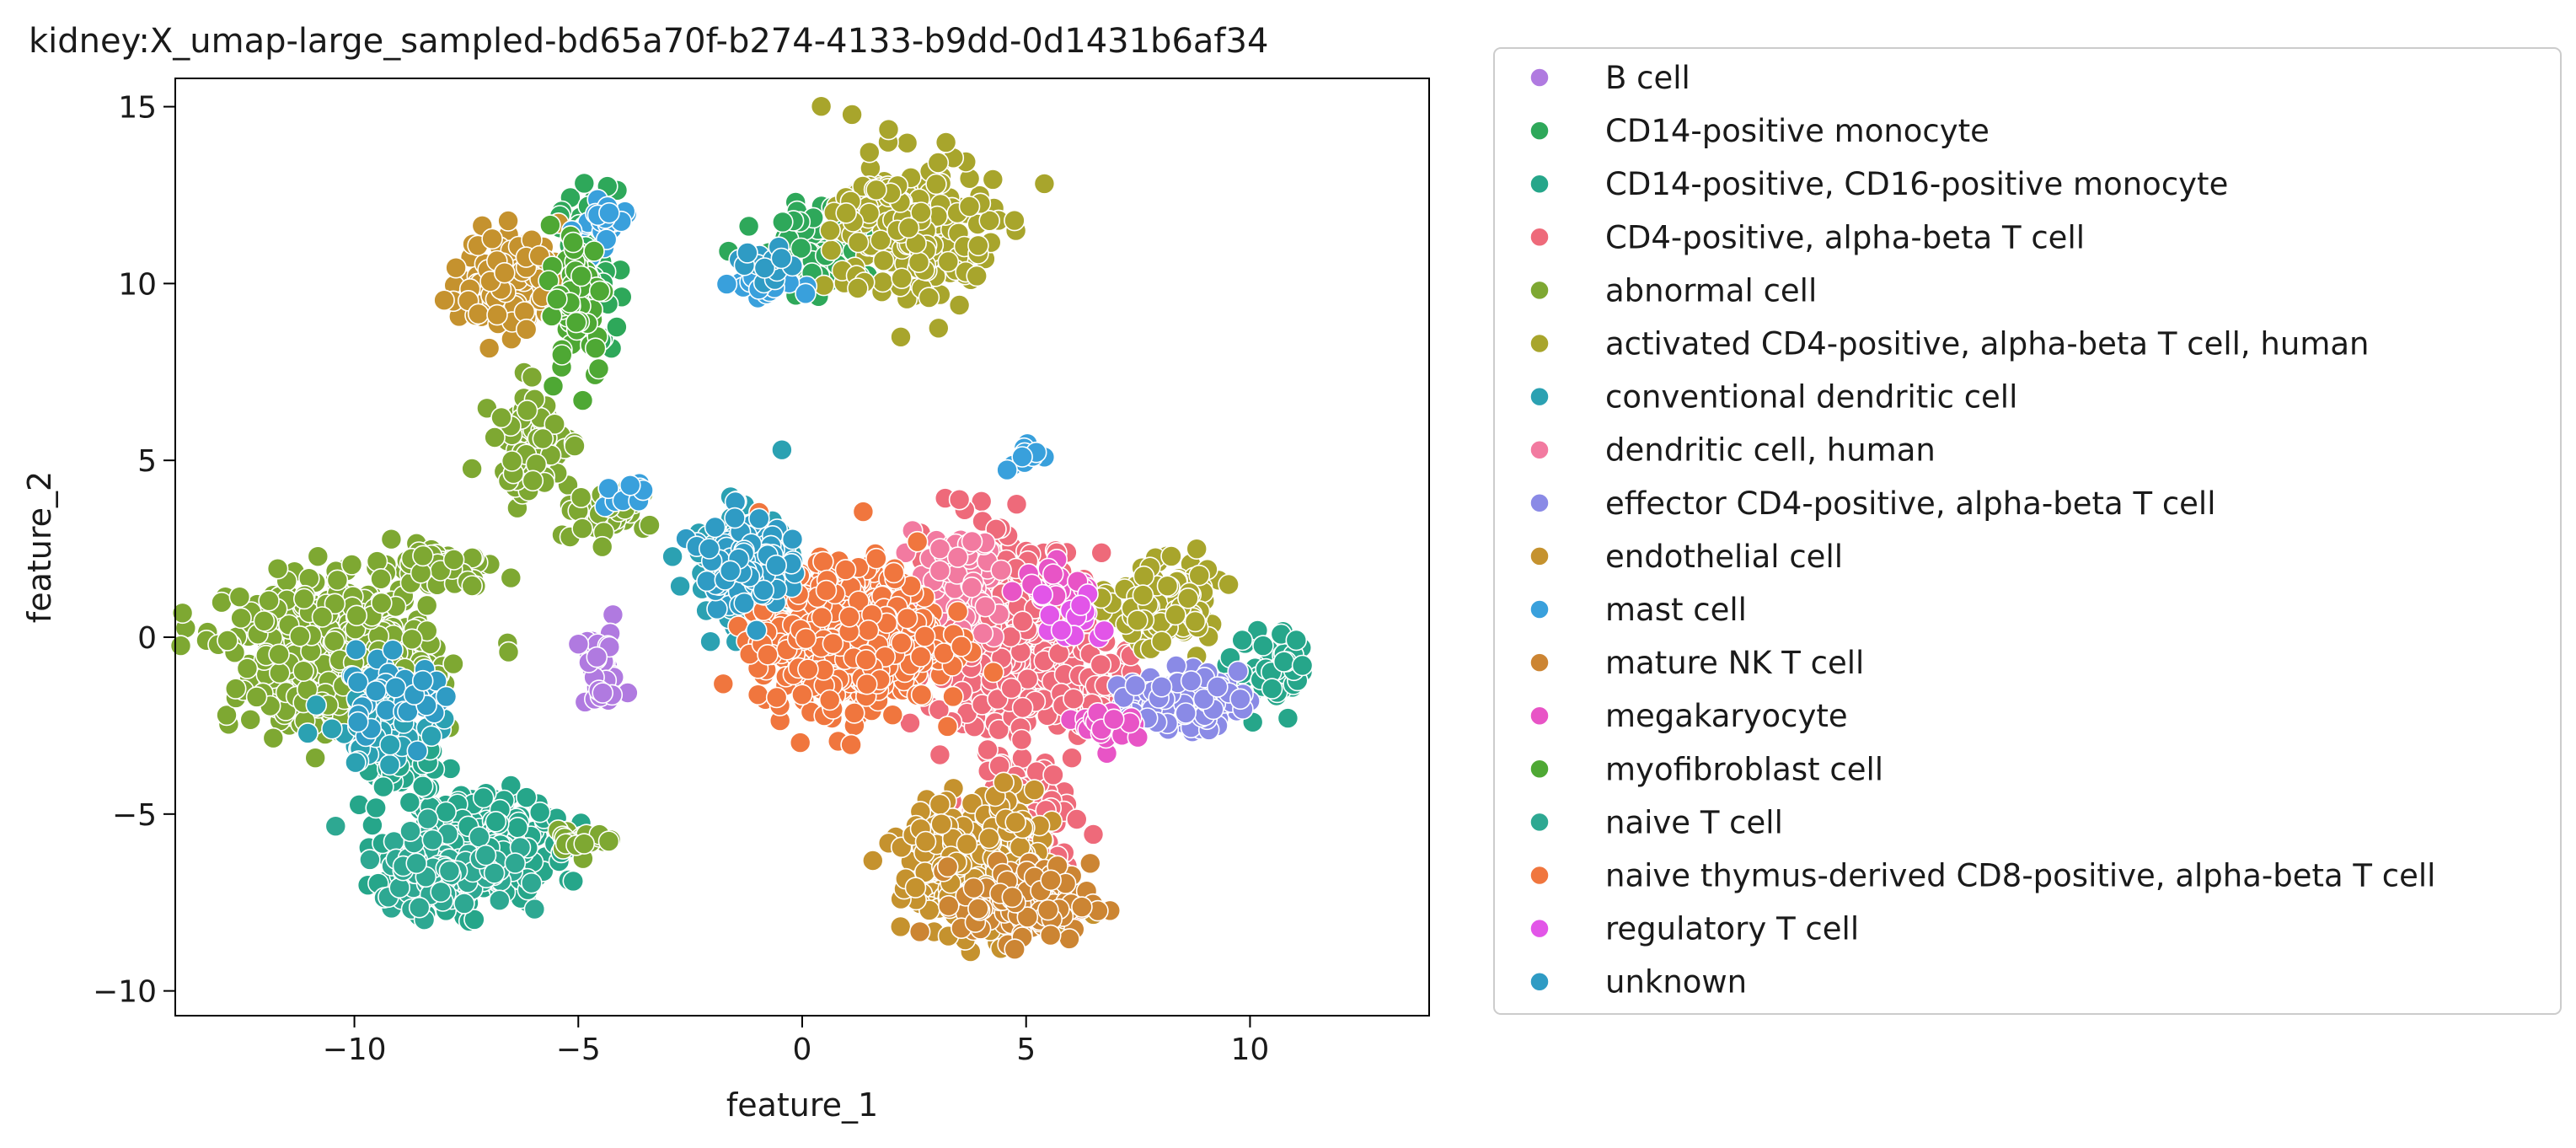  I want to click on legend-item: CD4-positive, alpha-beta T cell, so click(1807, 237).